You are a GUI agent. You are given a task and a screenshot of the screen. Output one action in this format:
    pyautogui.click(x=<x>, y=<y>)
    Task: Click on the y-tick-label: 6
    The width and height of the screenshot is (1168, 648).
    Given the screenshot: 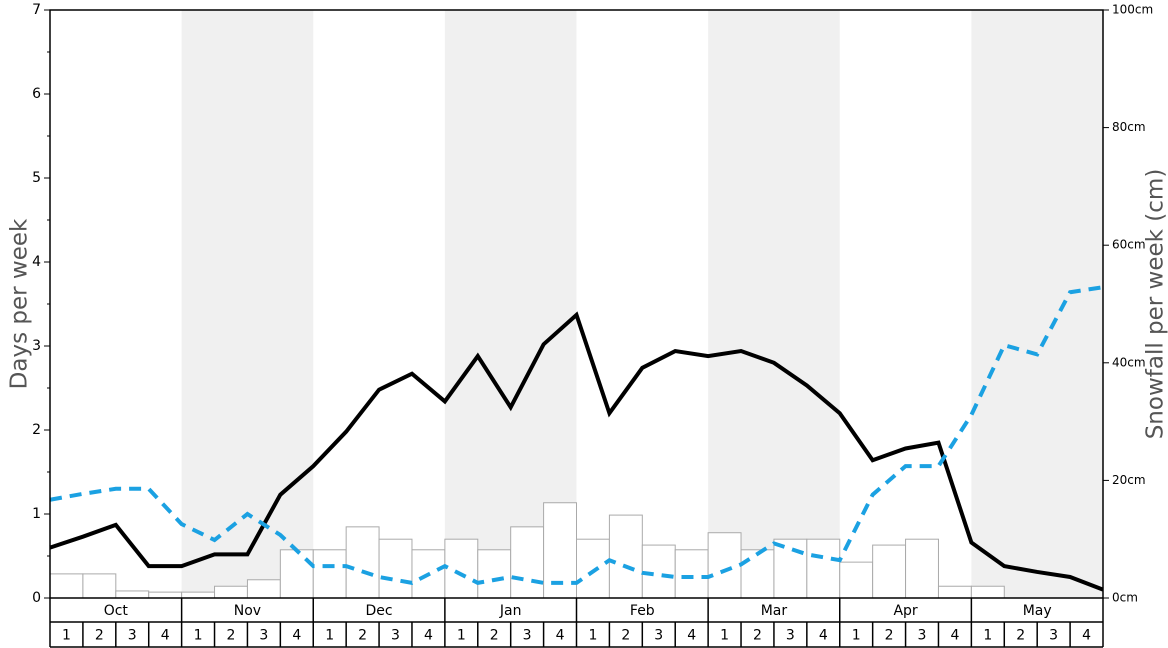 What is the action you would take?
    pyautogui.click(x=36, y=94)
    